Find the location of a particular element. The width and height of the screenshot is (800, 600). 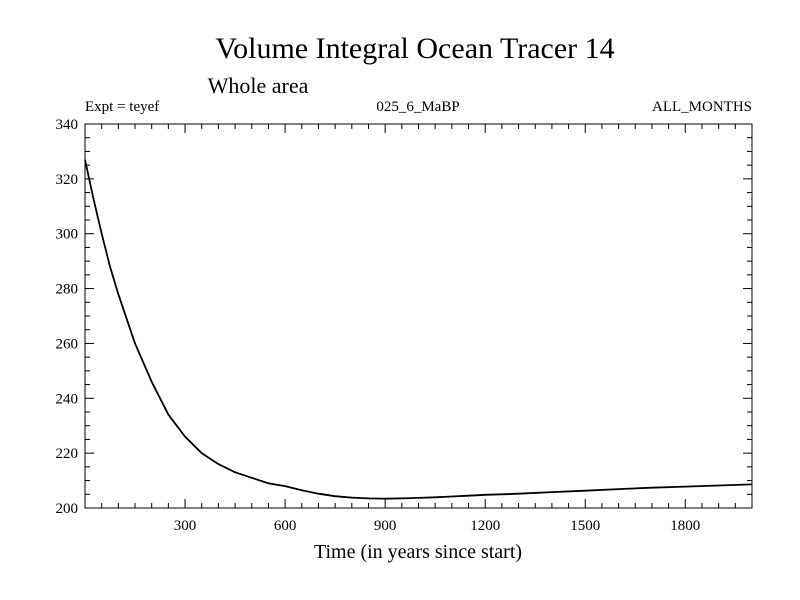

x-axis-label: Time (in years since start) is located at coordinates (418, 552).